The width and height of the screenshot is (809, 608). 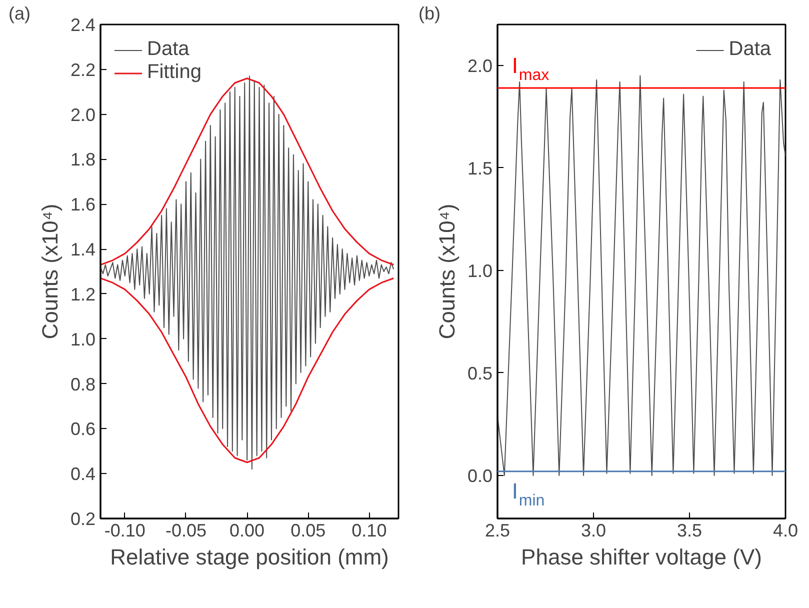 I want to click on y-tick-label: 2.2, so click(x=83, y=70).